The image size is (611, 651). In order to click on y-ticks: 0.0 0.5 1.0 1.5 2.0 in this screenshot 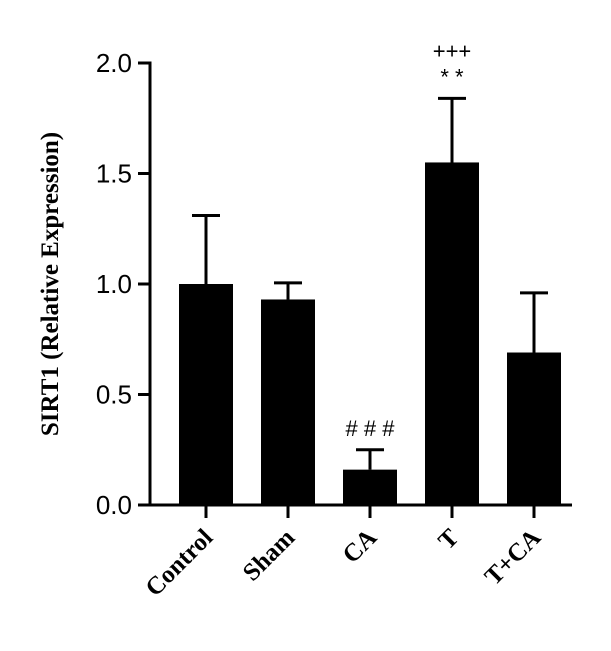, I will do `click(123, 284)`.